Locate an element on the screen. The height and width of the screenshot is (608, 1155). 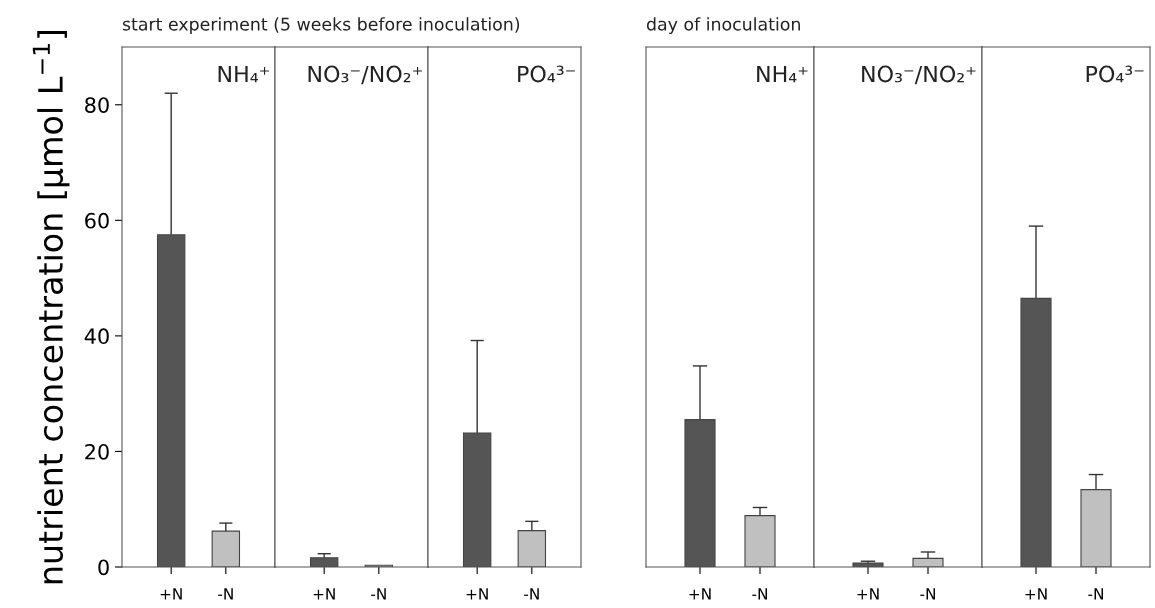
y-tick-label: 40 is located at coordinates (96, 336).